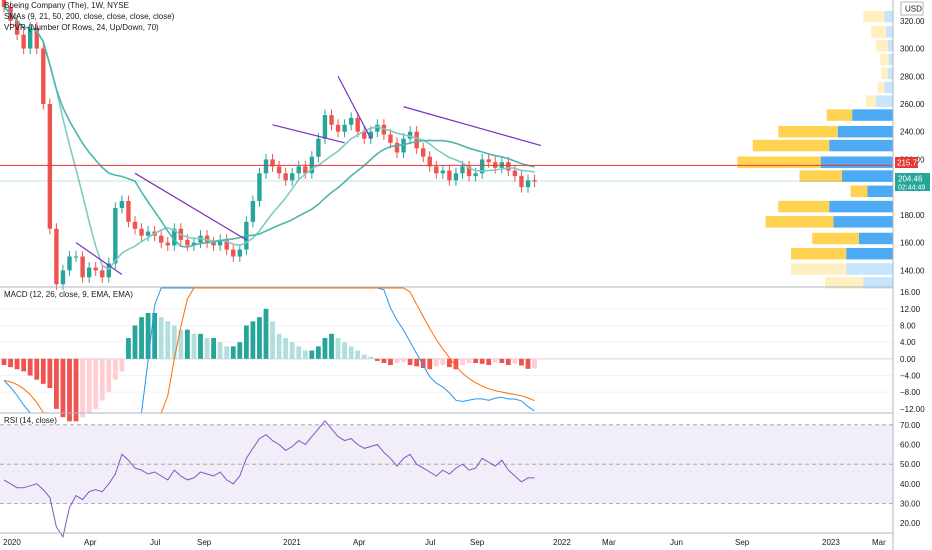  What do you see at coordinates (911, 188) in the screenshot?
I see `countdown-label: 02:44:49` at bounding box center [911, 188].